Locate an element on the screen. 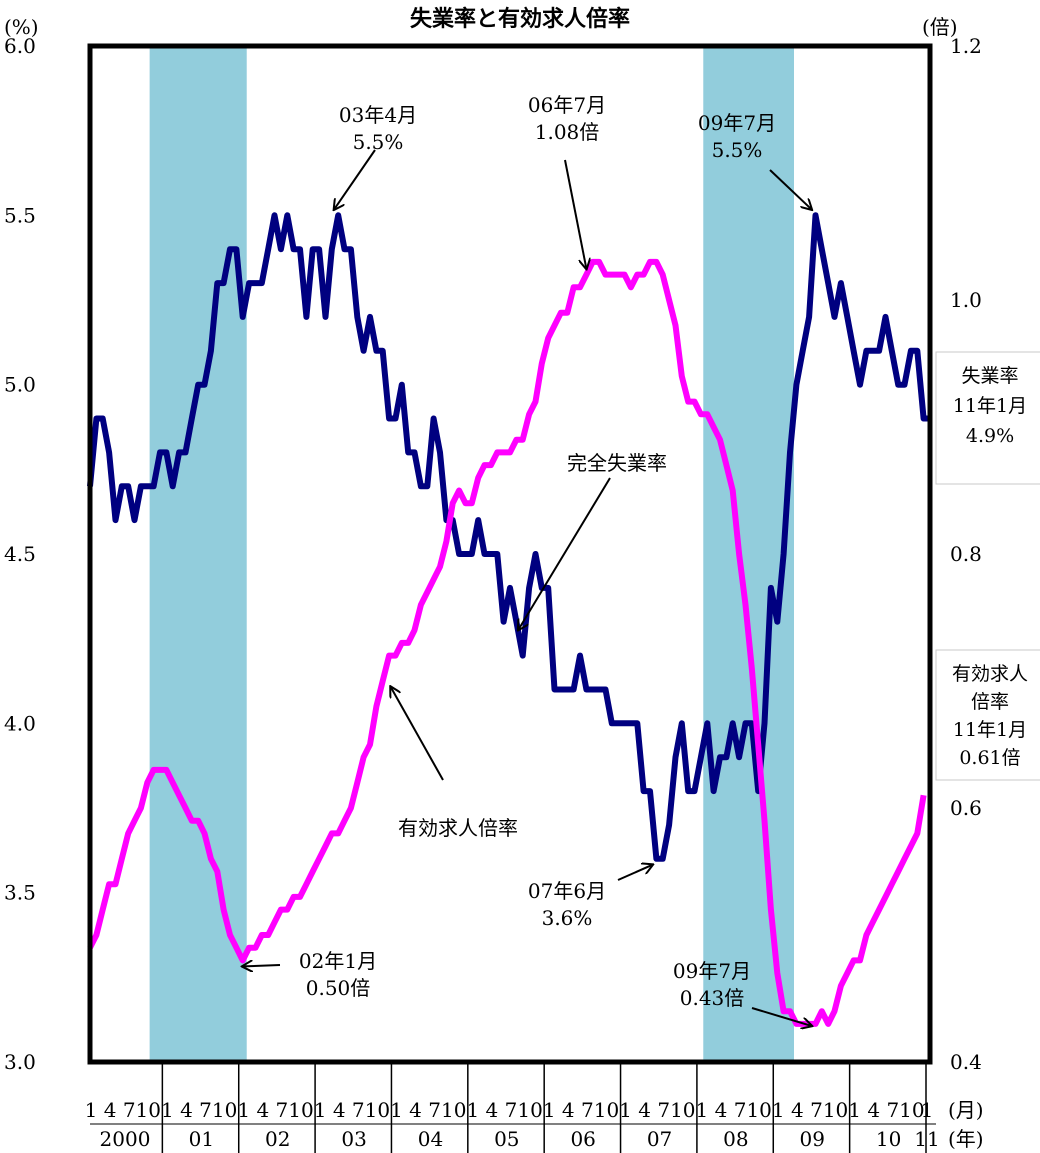  left-tick-label: 4.0 is located at coordinates (20, 723).